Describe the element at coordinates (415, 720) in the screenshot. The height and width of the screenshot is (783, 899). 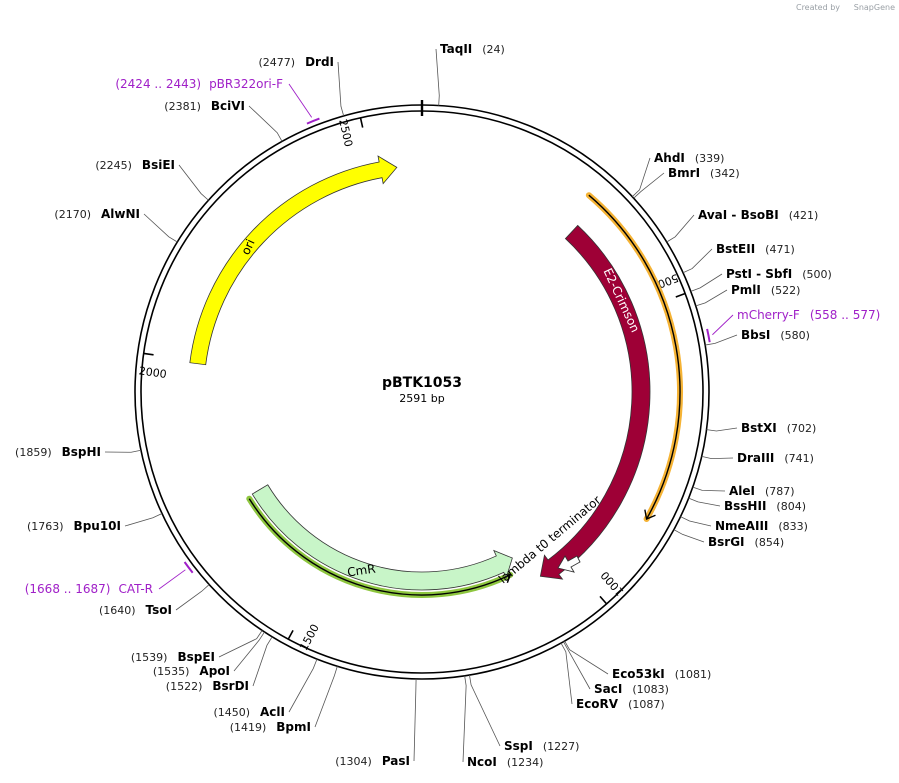
I see `site-leader-pasi` at that location.